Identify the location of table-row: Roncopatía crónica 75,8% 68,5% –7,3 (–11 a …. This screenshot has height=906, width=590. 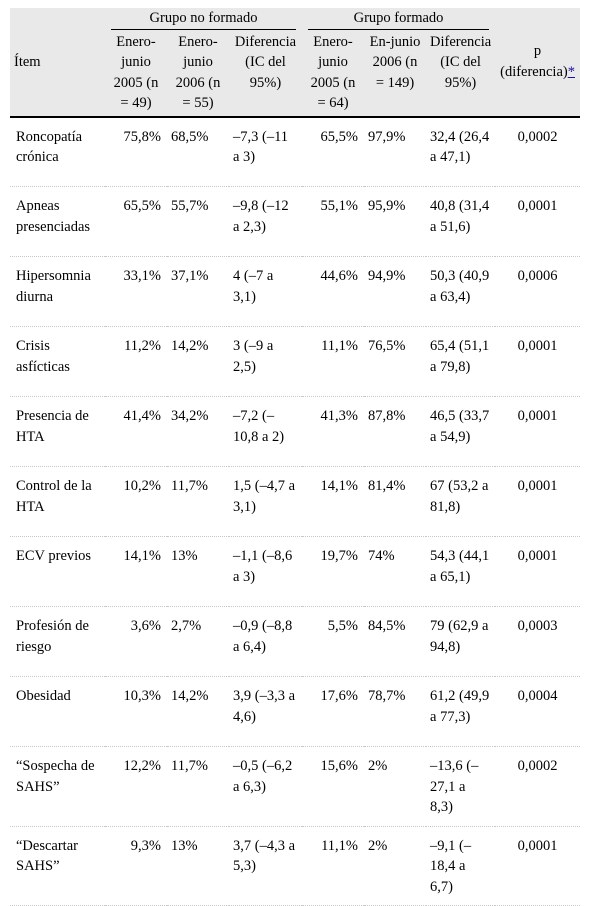
(295, 151).